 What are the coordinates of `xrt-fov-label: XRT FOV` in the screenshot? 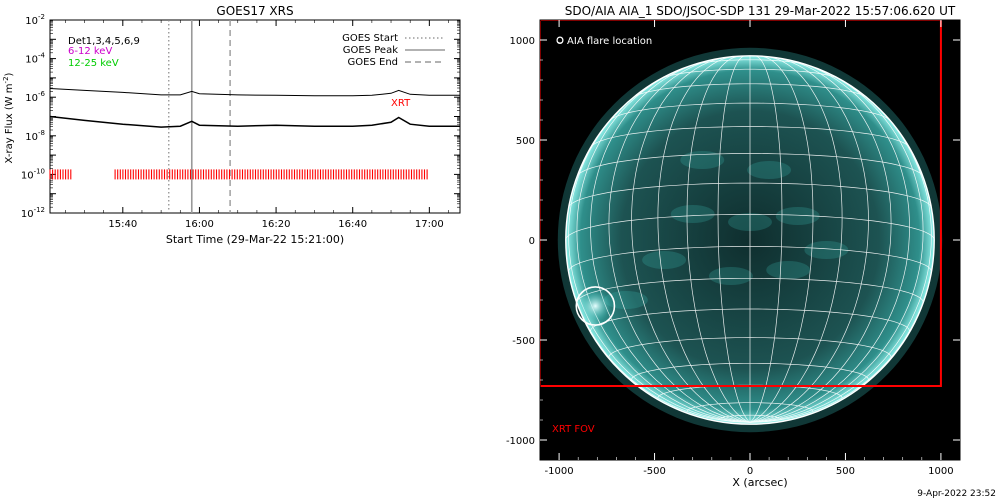 It's located at (573, 429).